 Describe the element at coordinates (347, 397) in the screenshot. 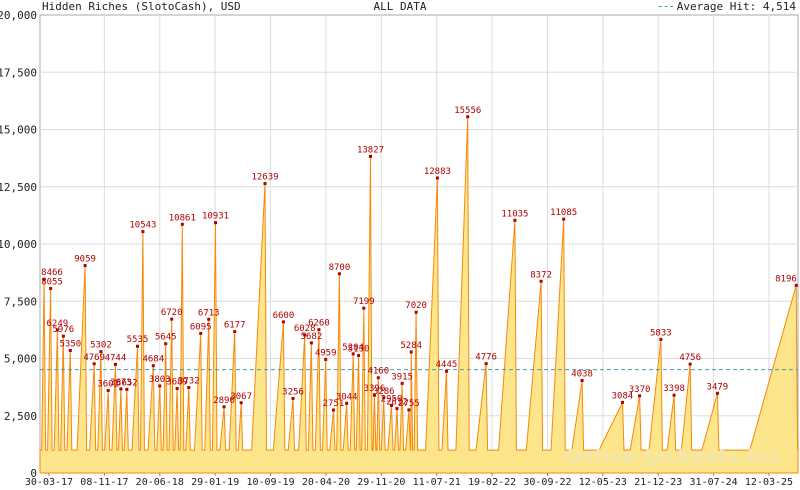

I see `peak-label: 3044` at that location.